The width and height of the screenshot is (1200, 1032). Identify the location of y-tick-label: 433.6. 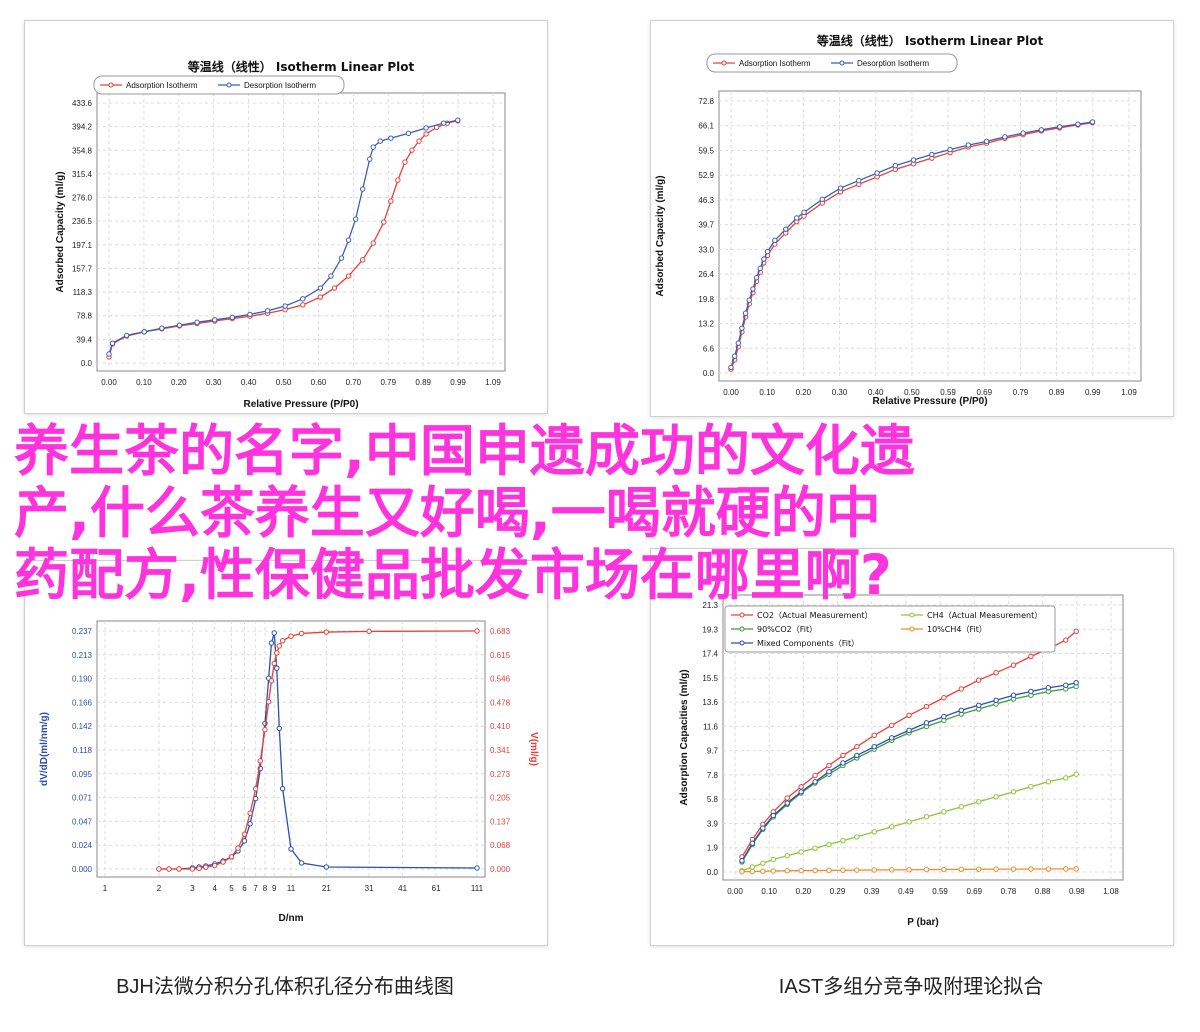
(82, 103).